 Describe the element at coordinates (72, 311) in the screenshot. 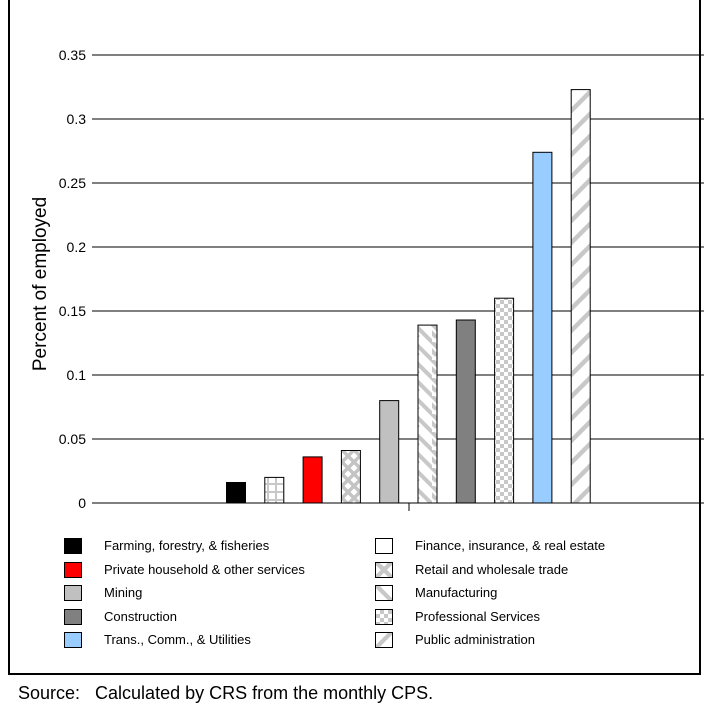

I see `y-tick-label: 0.15` at that location.